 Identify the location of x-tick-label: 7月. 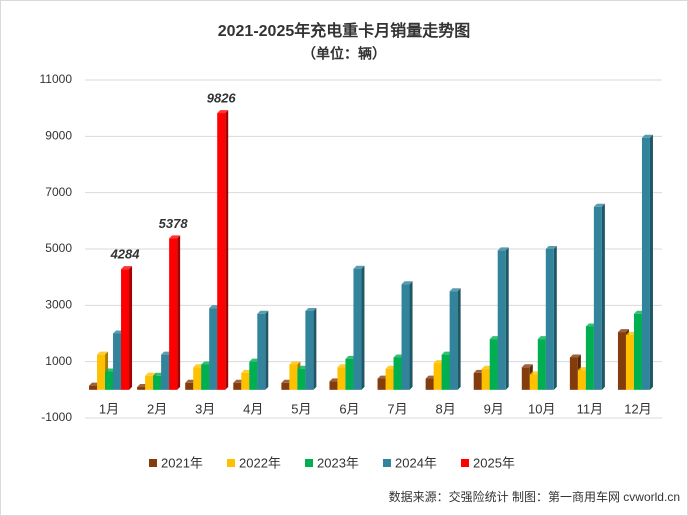
(397, 408).